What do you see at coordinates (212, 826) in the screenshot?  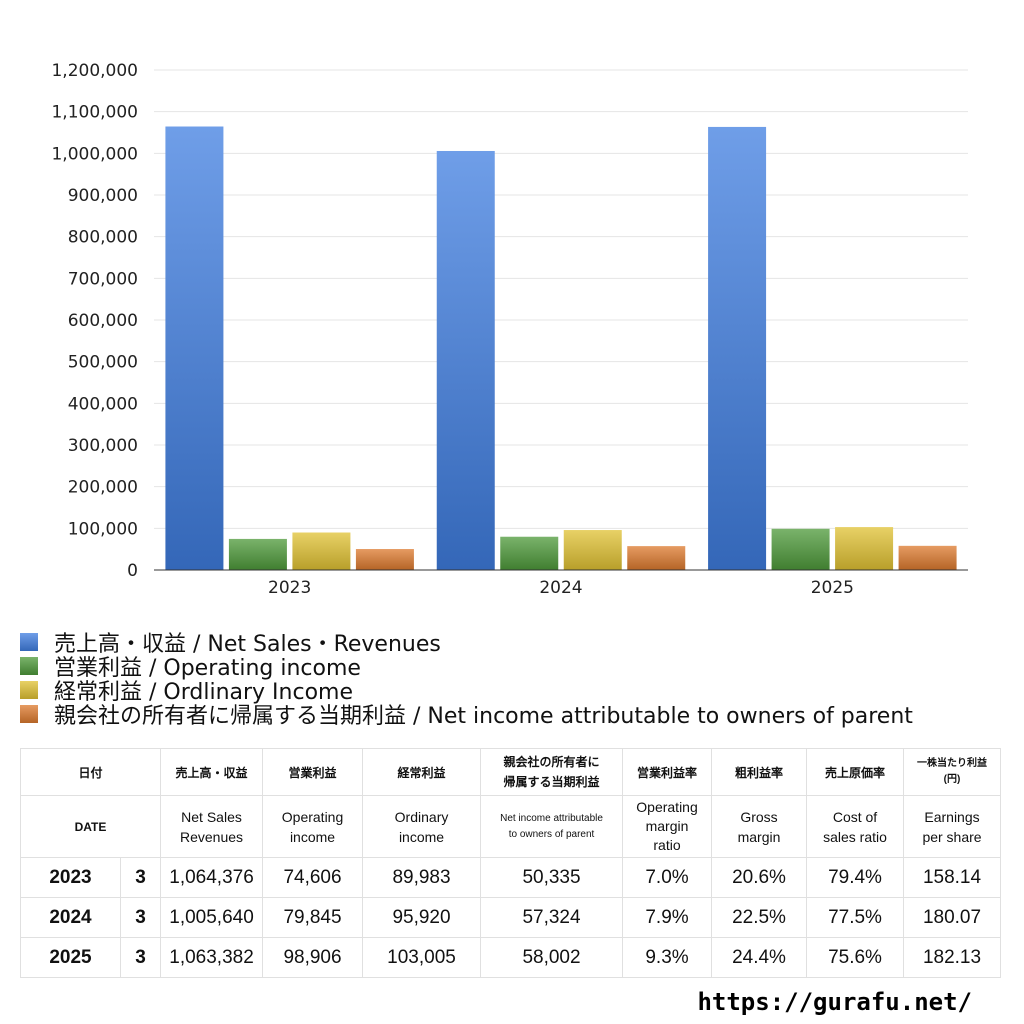 I see `header-net-sales-en: Net Sales Revenues` at bounding box center [212, 826].